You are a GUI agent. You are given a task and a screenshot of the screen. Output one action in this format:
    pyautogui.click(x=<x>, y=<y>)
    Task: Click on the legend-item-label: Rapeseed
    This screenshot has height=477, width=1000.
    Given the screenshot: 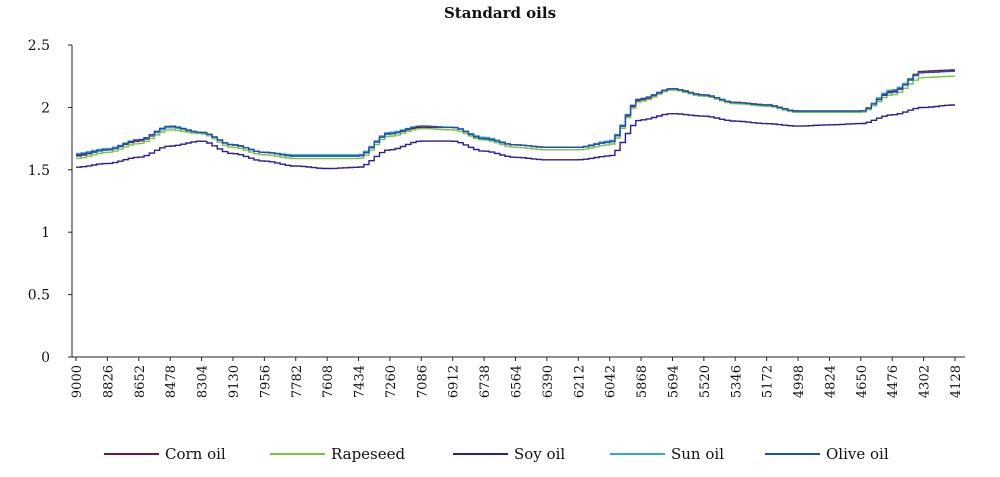 What is the action you would take?
    pyautogui.click(x=368, y=454)
    